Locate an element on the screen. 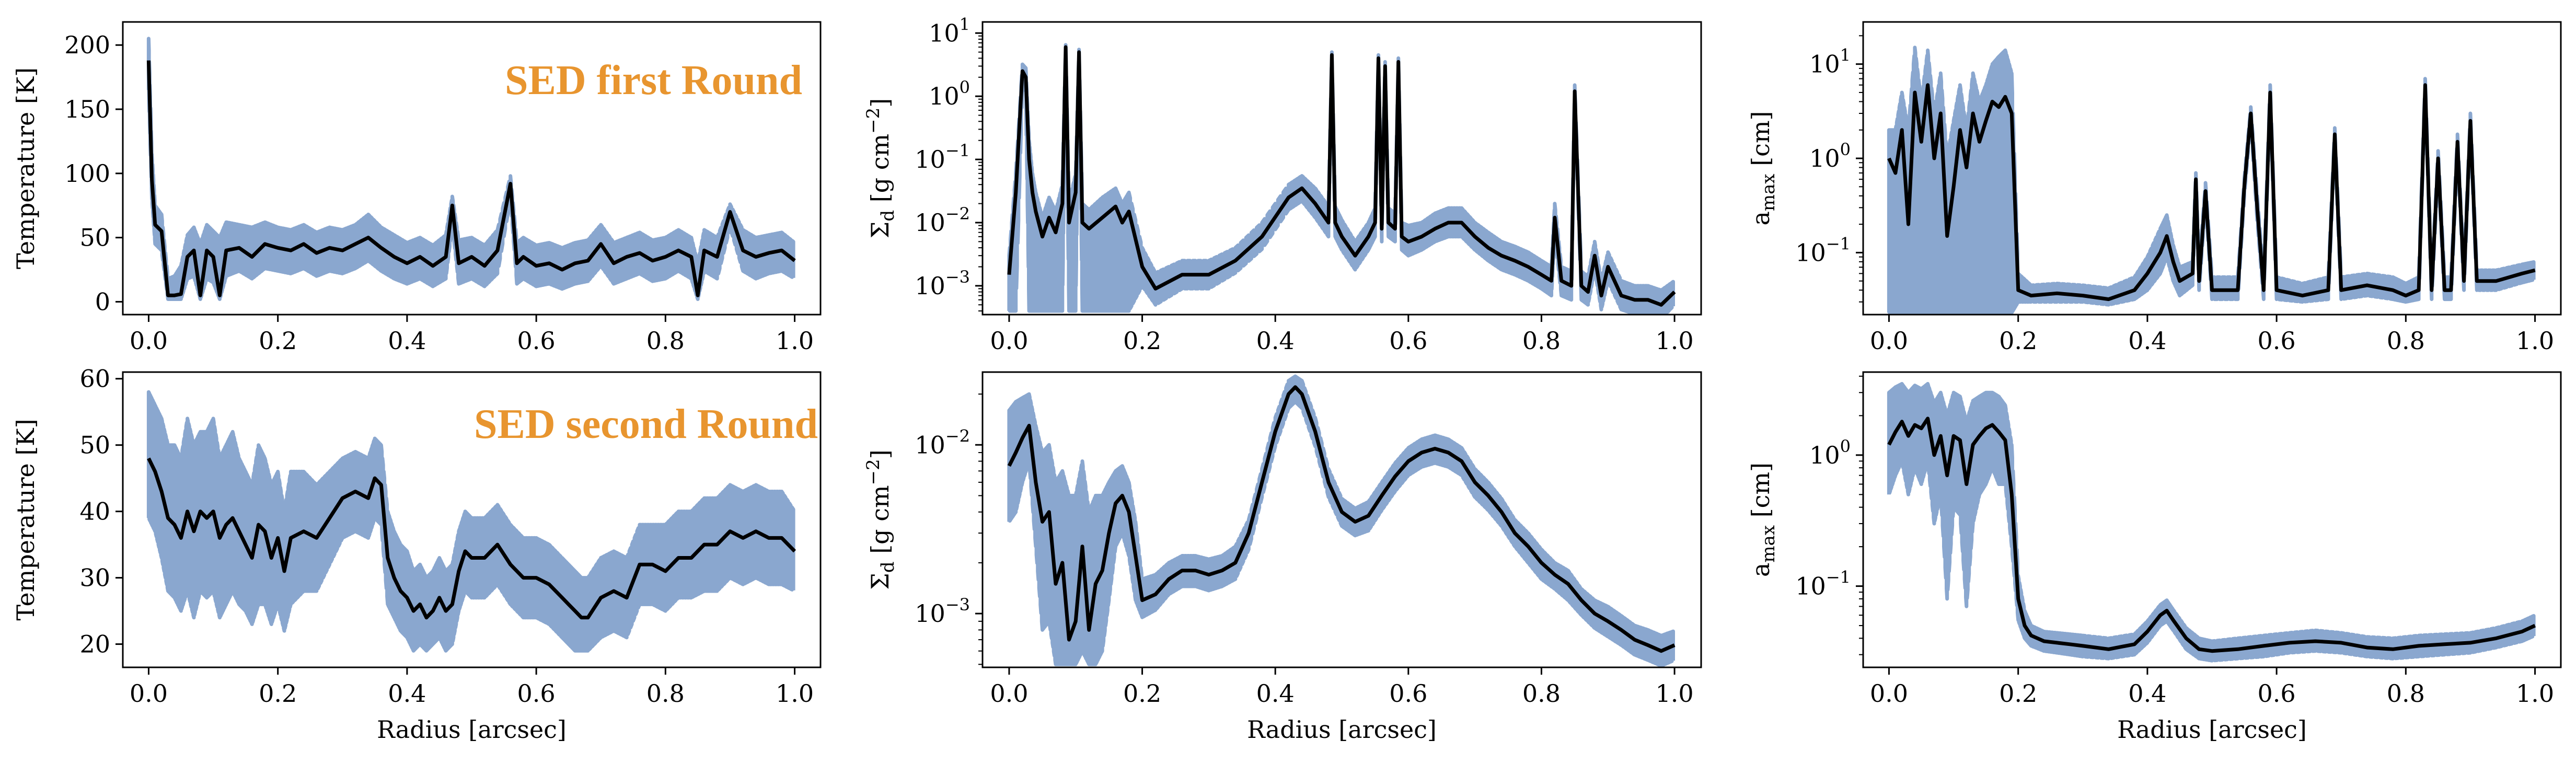 The width and height of the screenshot is (2576, 775). y-tick-label: 200 is located at coordinates (87, 45).